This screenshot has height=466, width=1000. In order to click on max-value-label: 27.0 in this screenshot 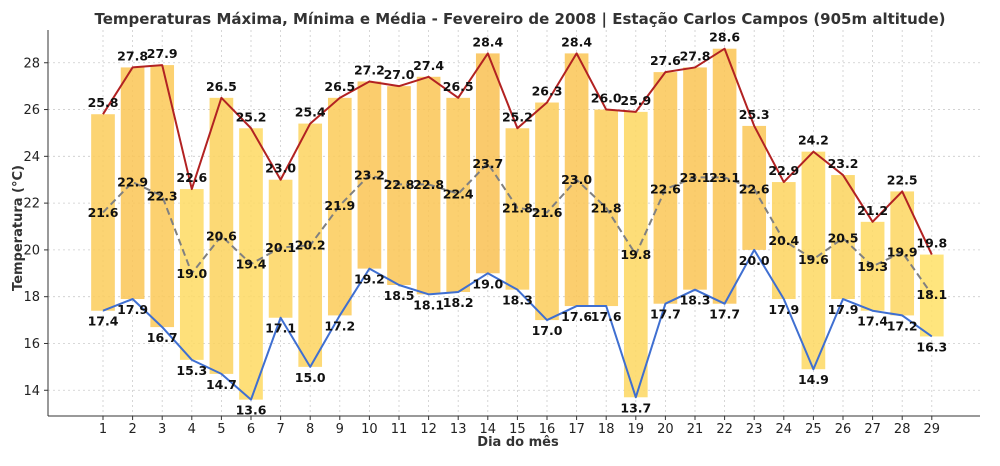, I will do `click(399, 74)`.